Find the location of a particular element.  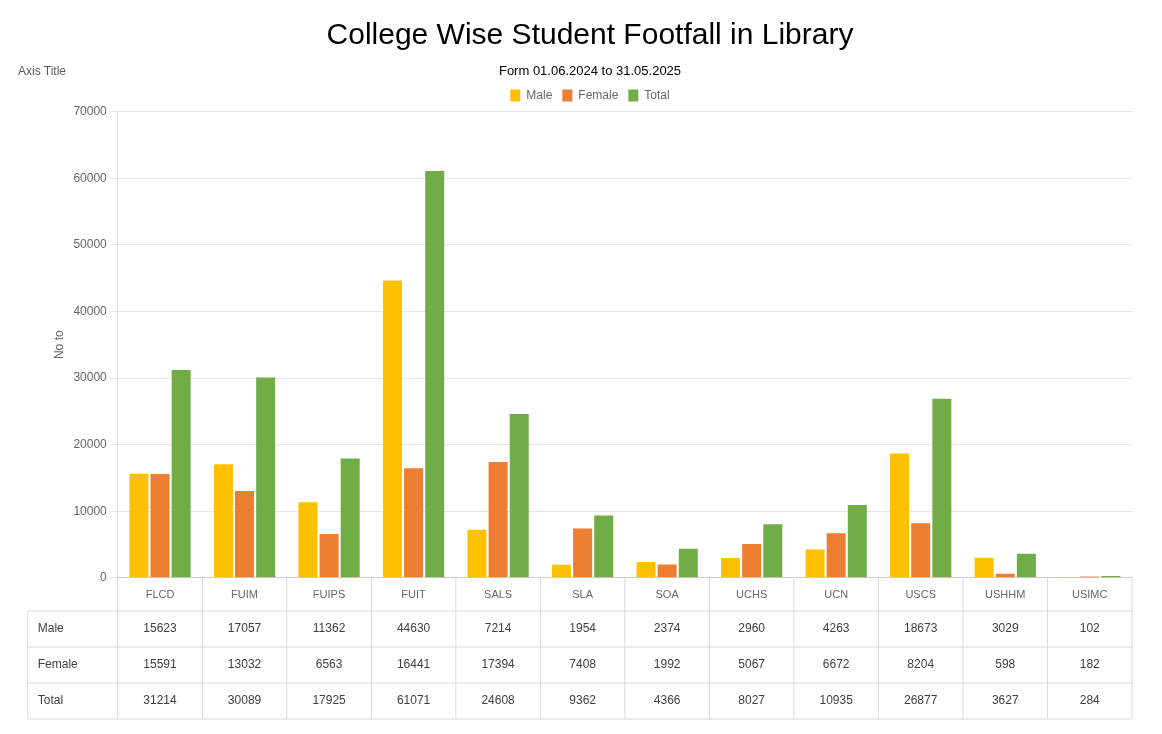

y-tick-label: 10000 is located at coordinates (90, 510).